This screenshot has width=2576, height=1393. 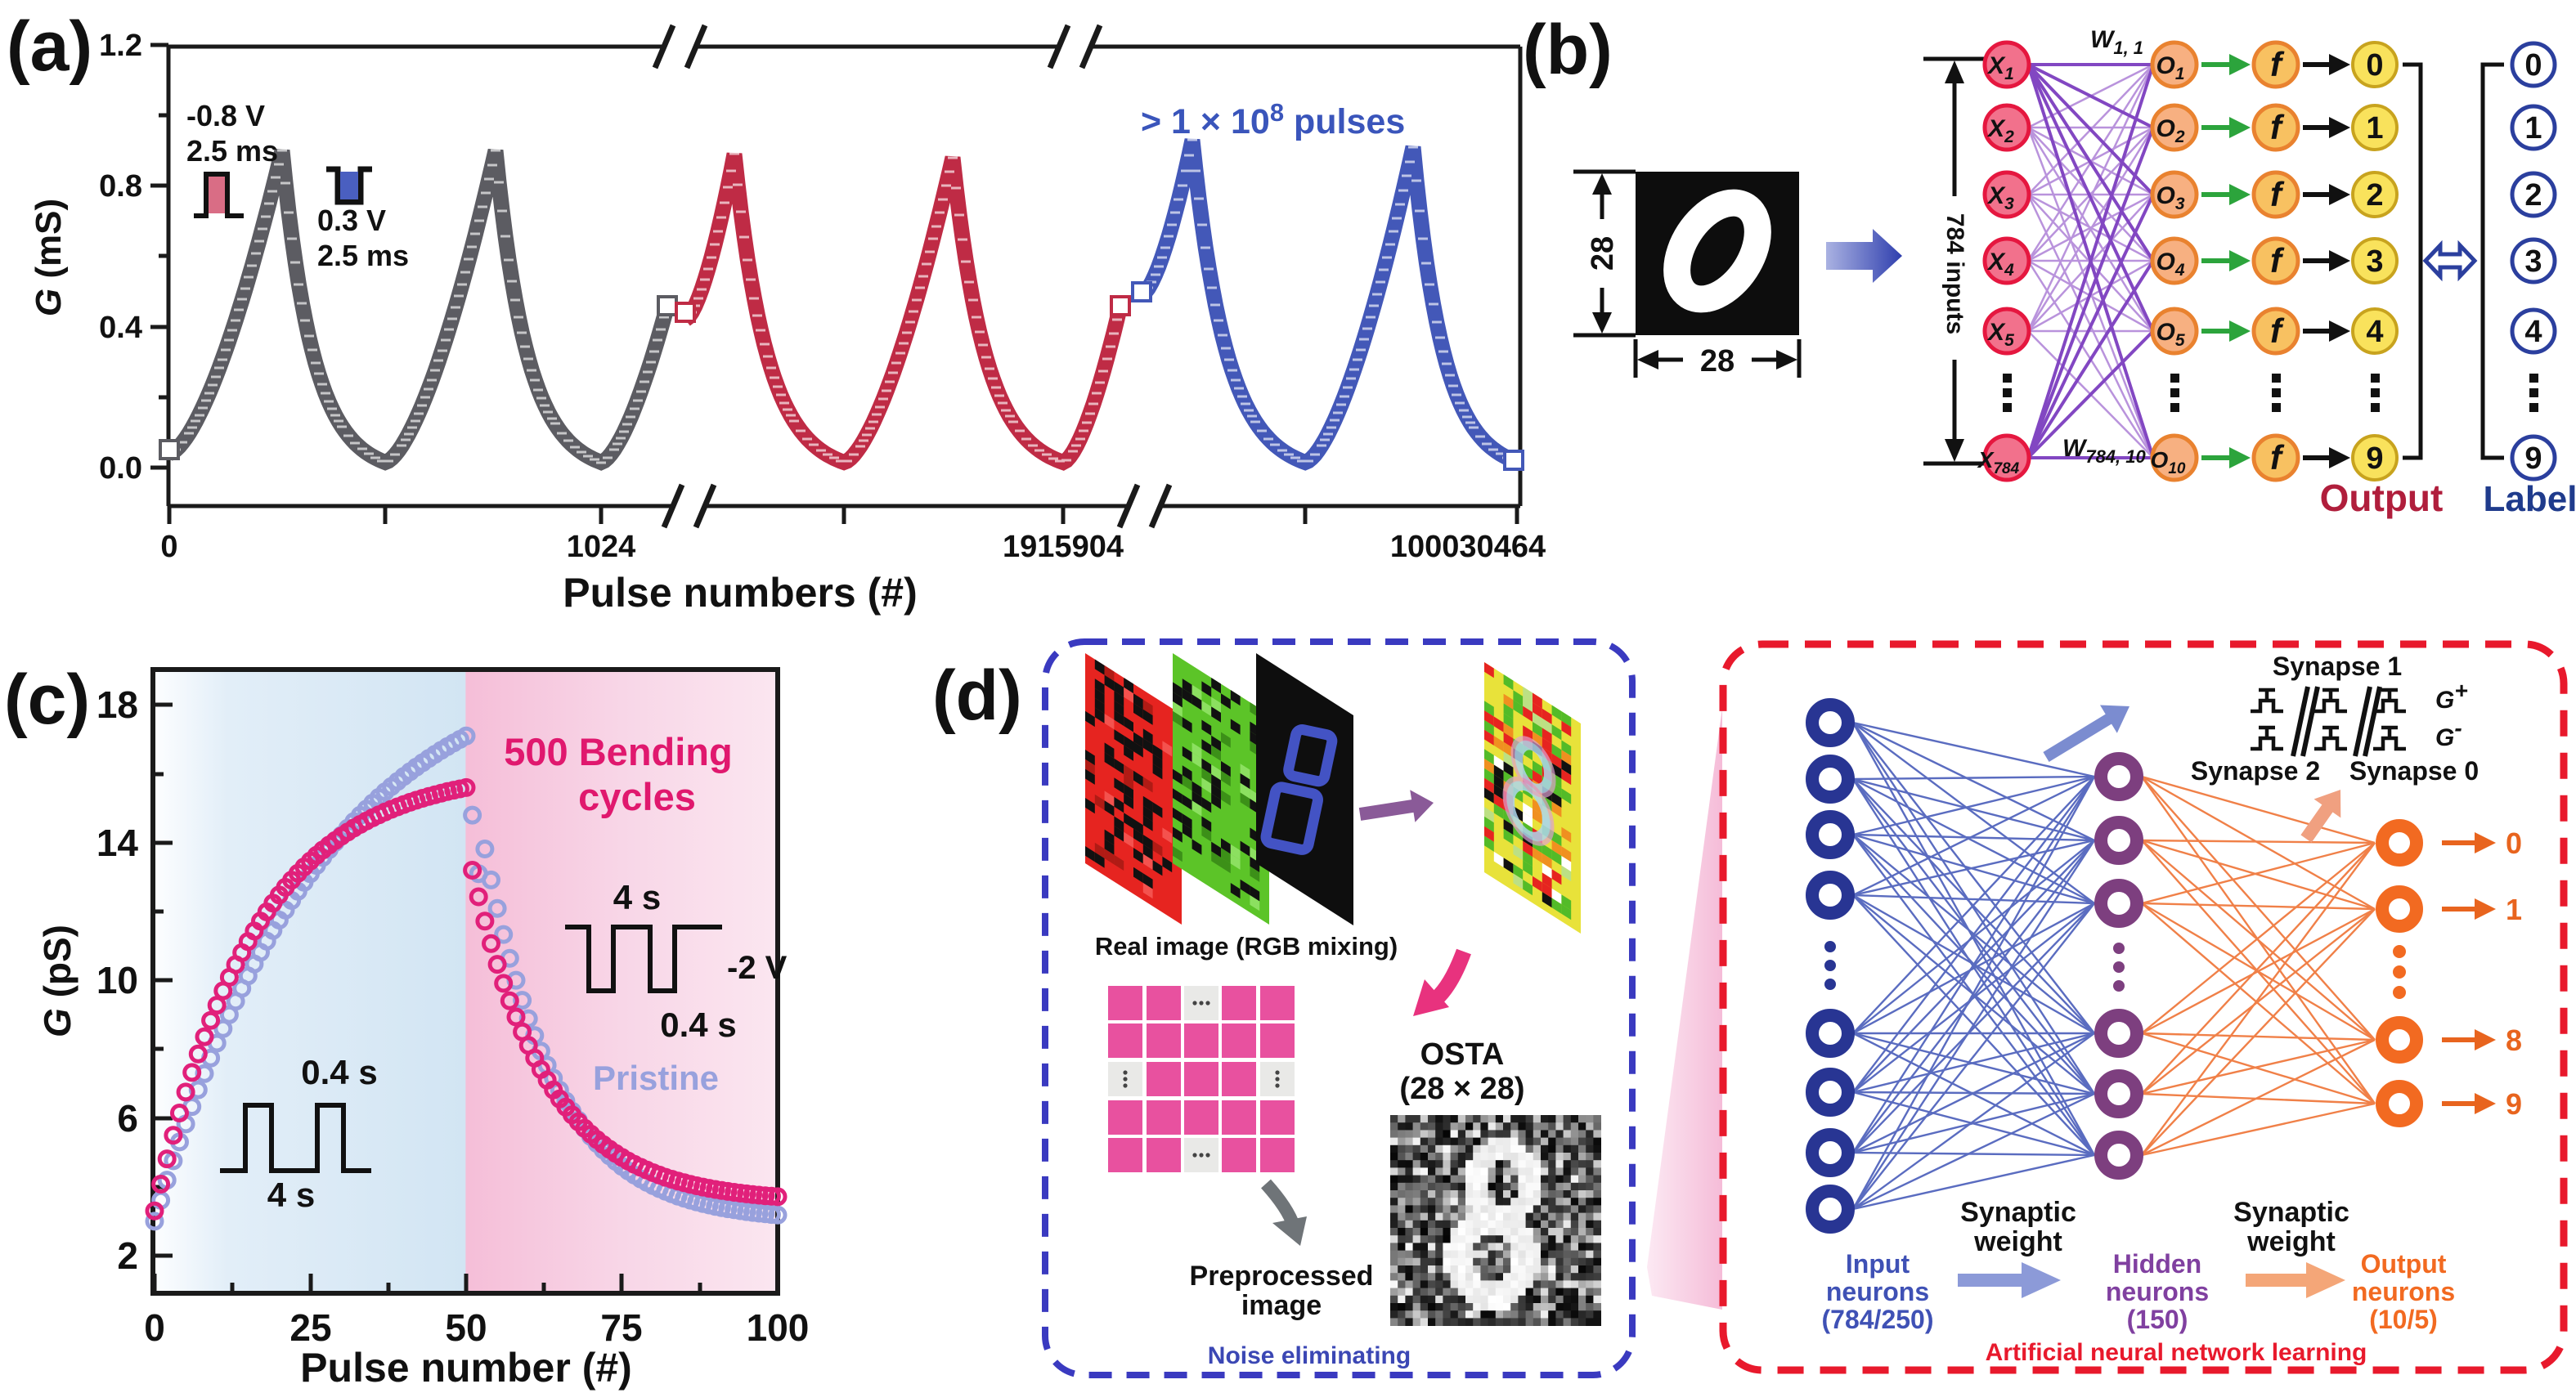 I want to click on svg-text: Synapse 1, so click(x=2337, y=666).